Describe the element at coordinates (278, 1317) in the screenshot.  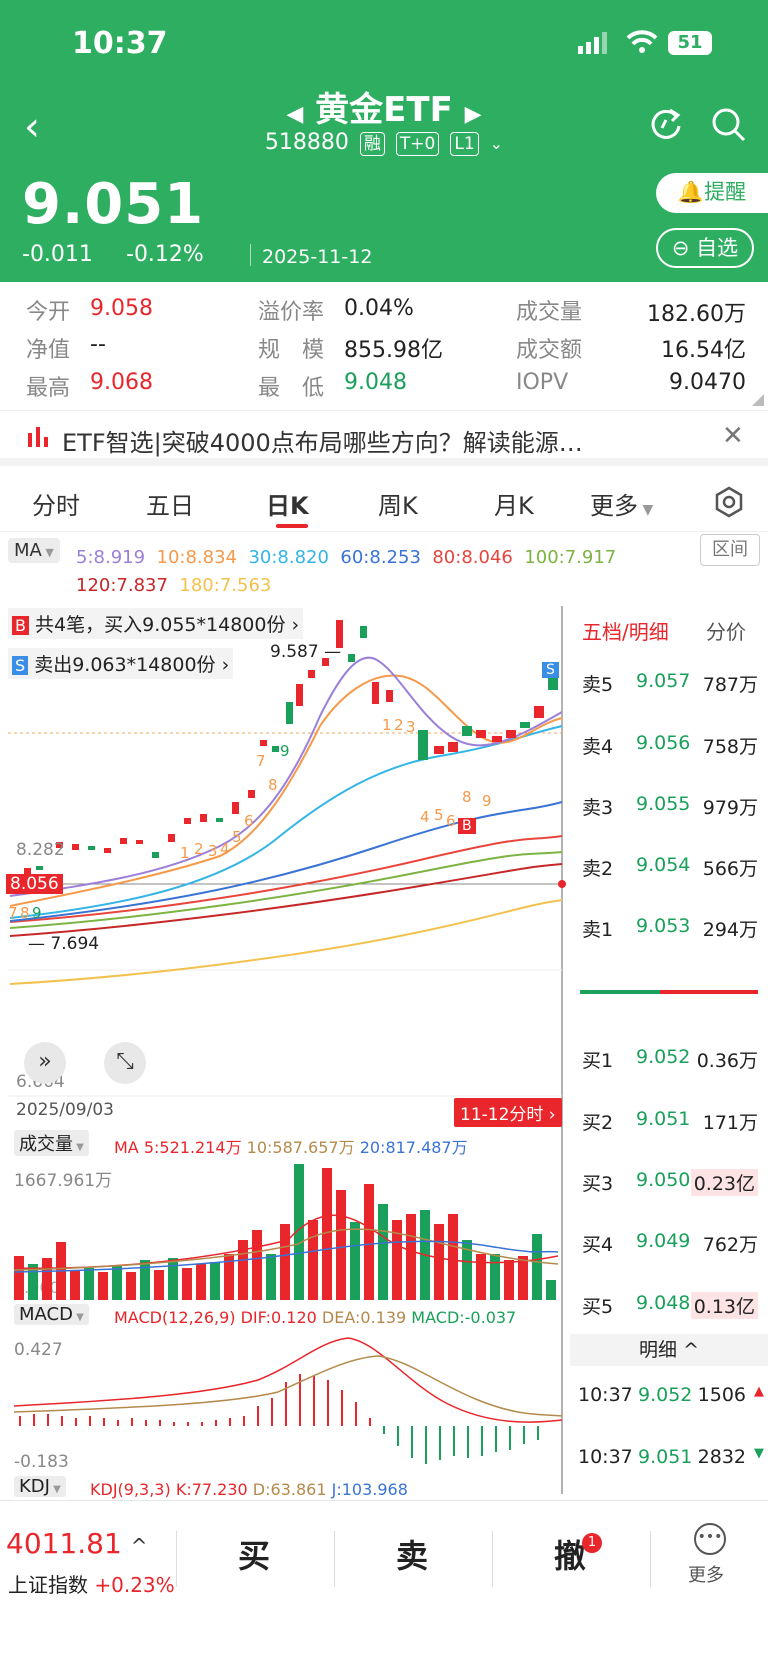
I see `macd-dif: DIF:0.120` at that location.